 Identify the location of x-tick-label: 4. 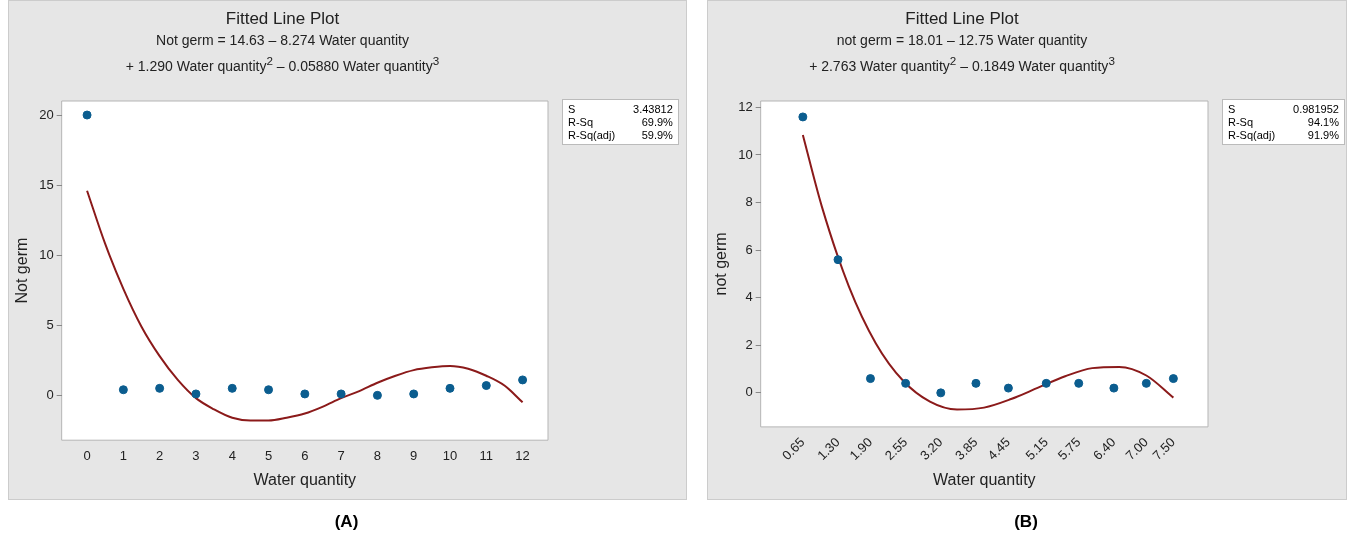
(232, 455).